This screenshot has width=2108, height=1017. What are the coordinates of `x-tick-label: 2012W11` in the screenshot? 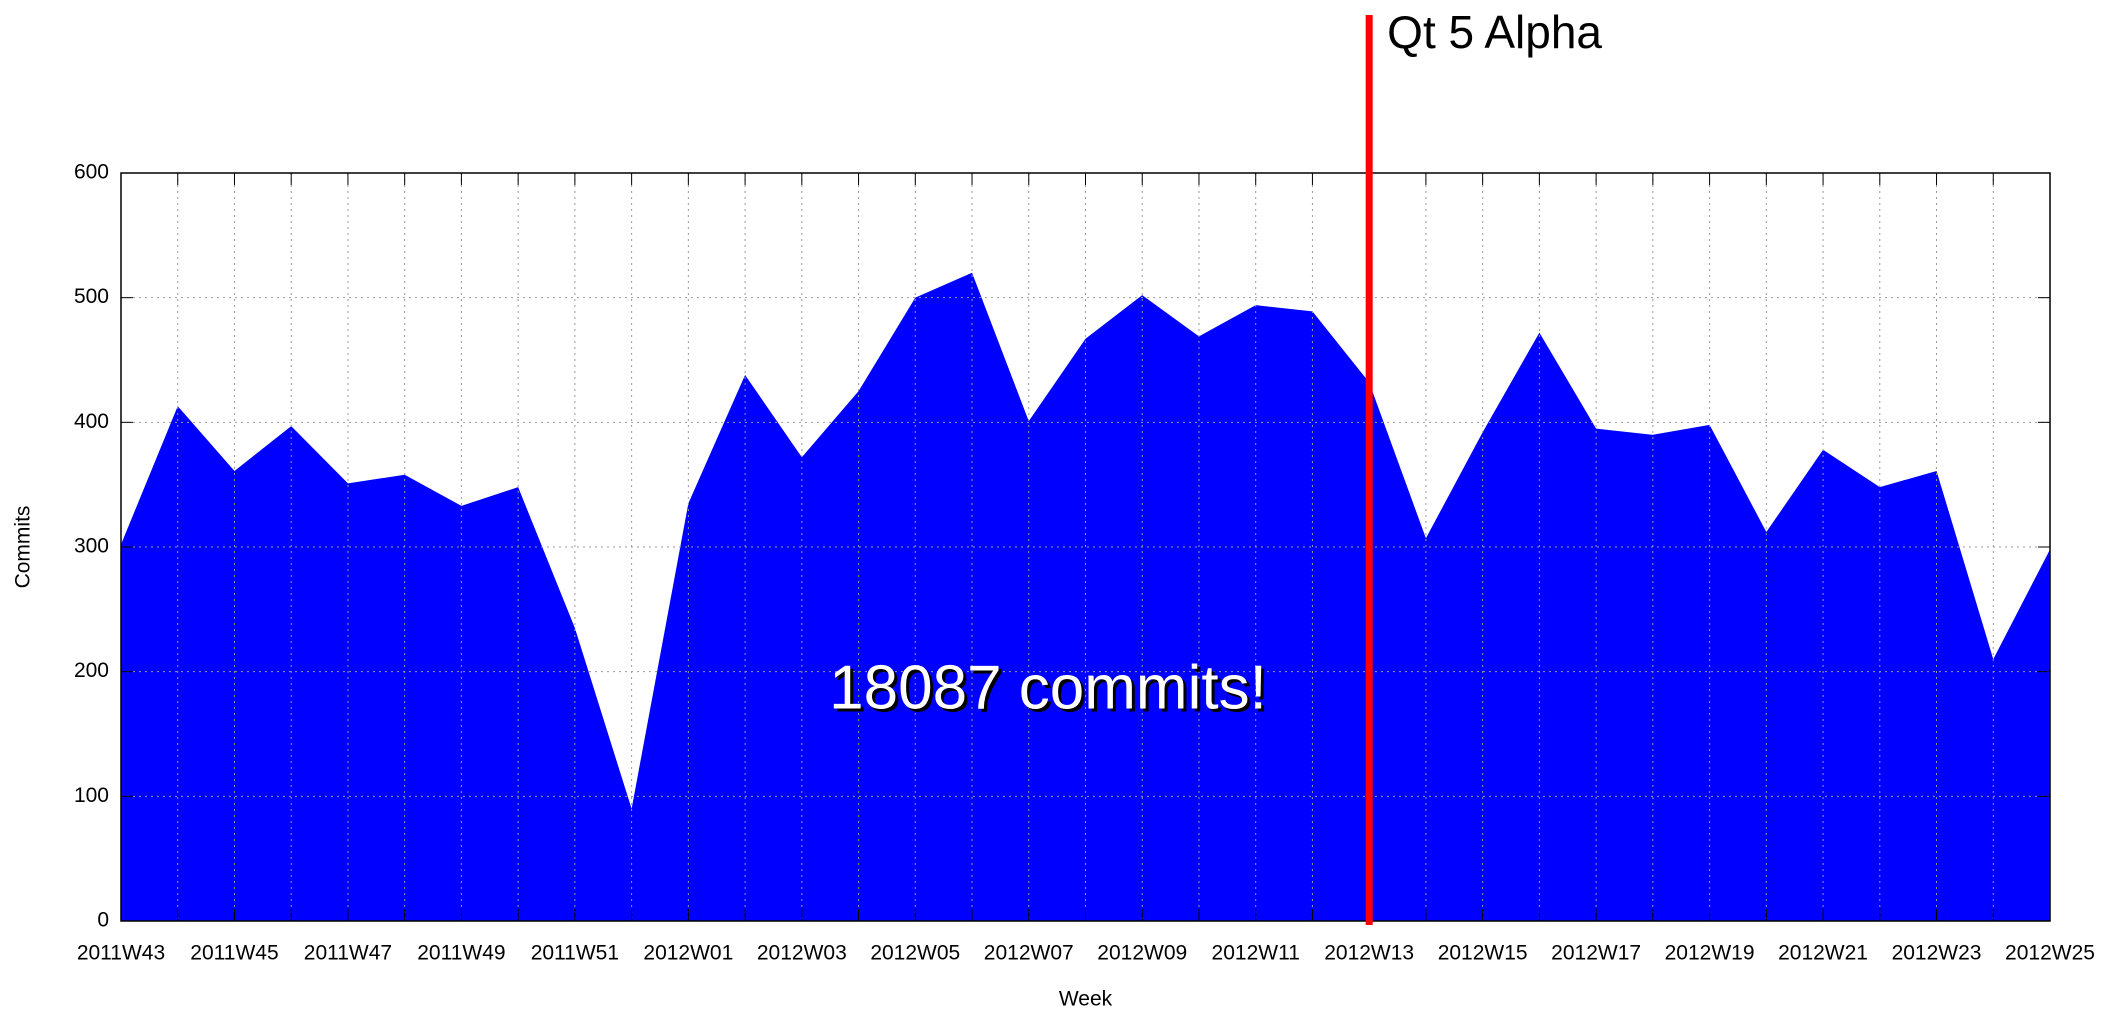 It's located at (1256, 953).